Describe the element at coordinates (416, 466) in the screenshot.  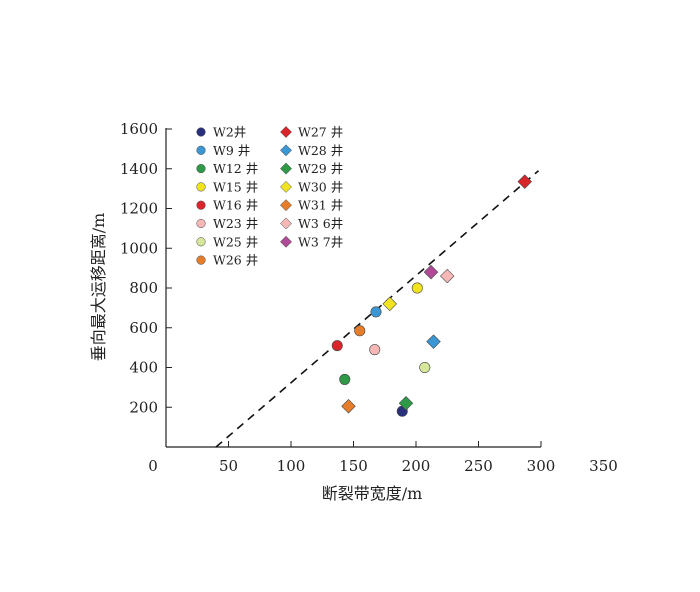
I see `x-tick-label: 200` at that location.